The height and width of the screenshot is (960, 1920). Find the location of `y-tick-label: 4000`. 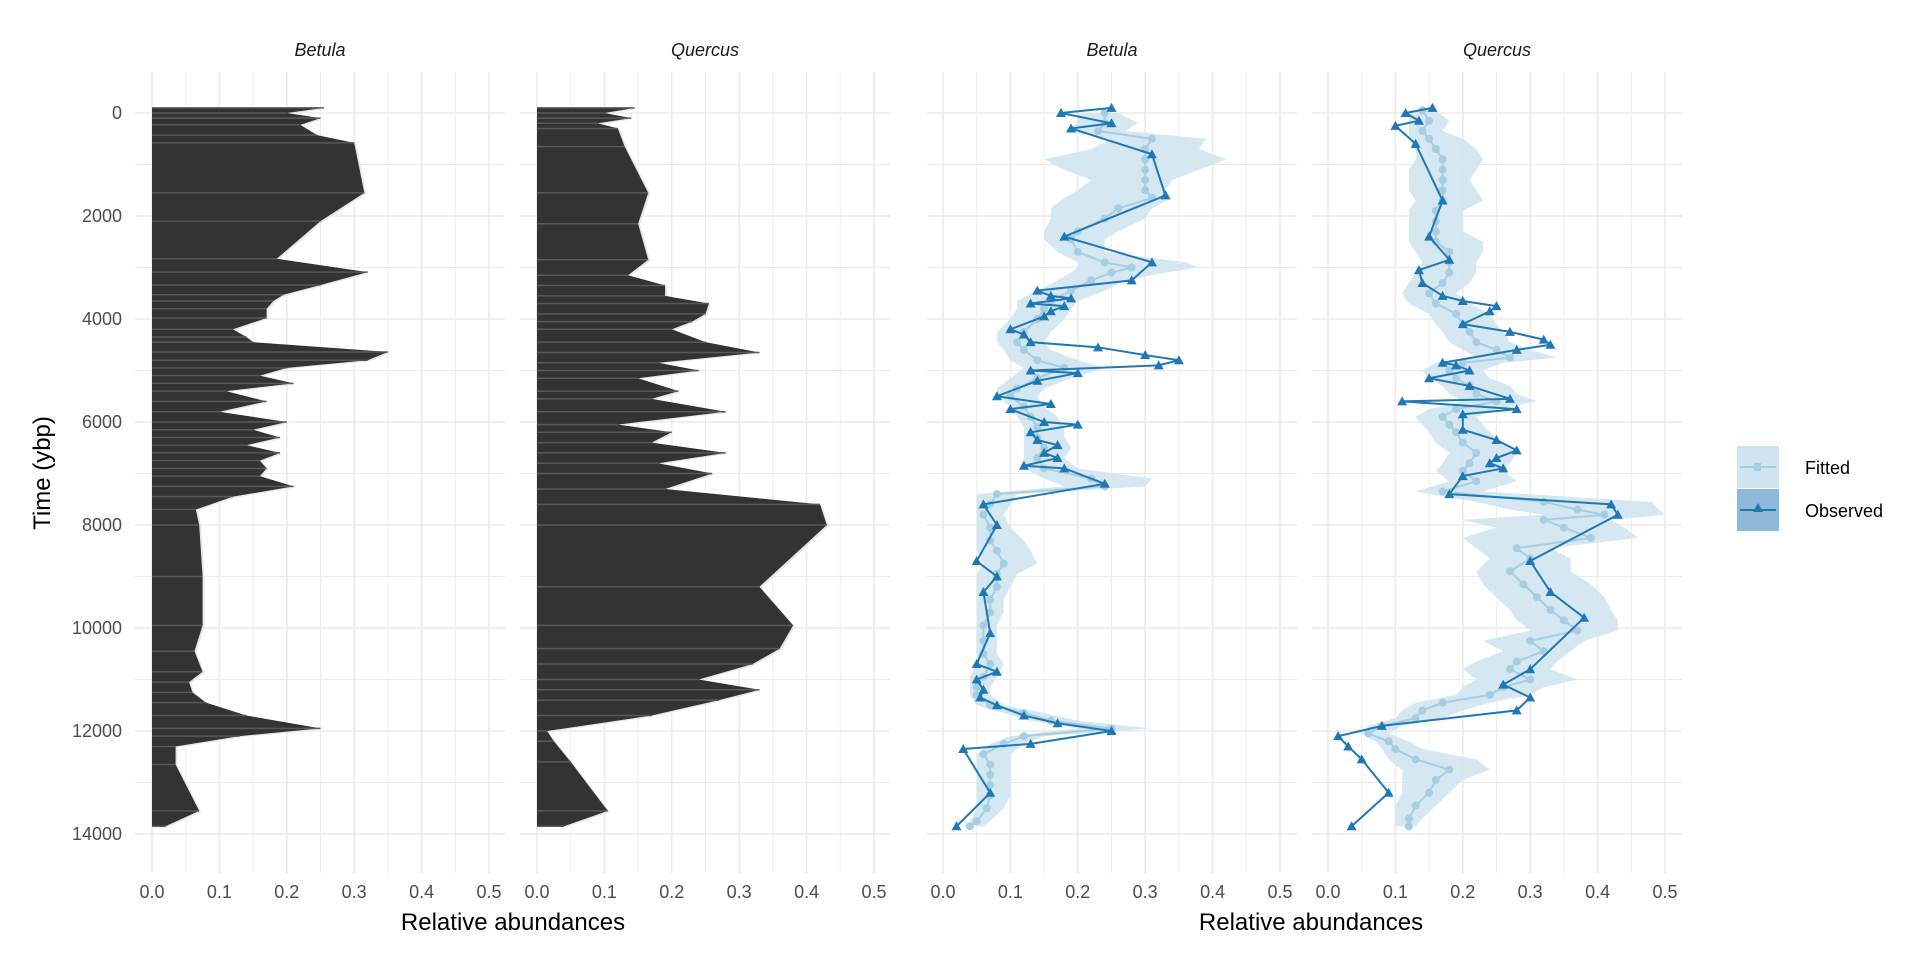

y-tick-label: 4000 is located at coordinates (102, 319).